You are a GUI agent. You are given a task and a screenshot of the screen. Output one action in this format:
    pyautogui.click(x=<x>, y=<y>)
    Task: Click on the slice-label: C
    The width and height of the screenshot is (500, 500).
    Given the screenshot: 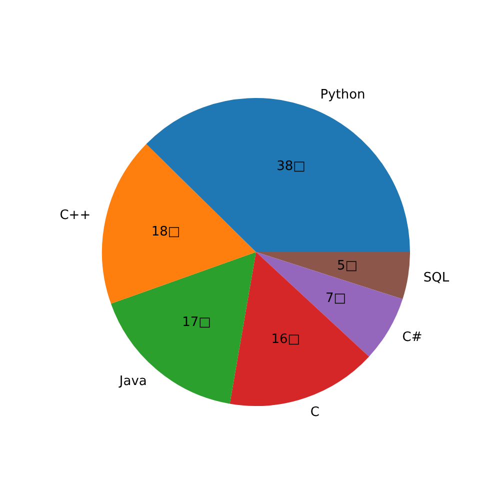 What is the action you would take?
    pyautogui.click(x=315, y=412)
    